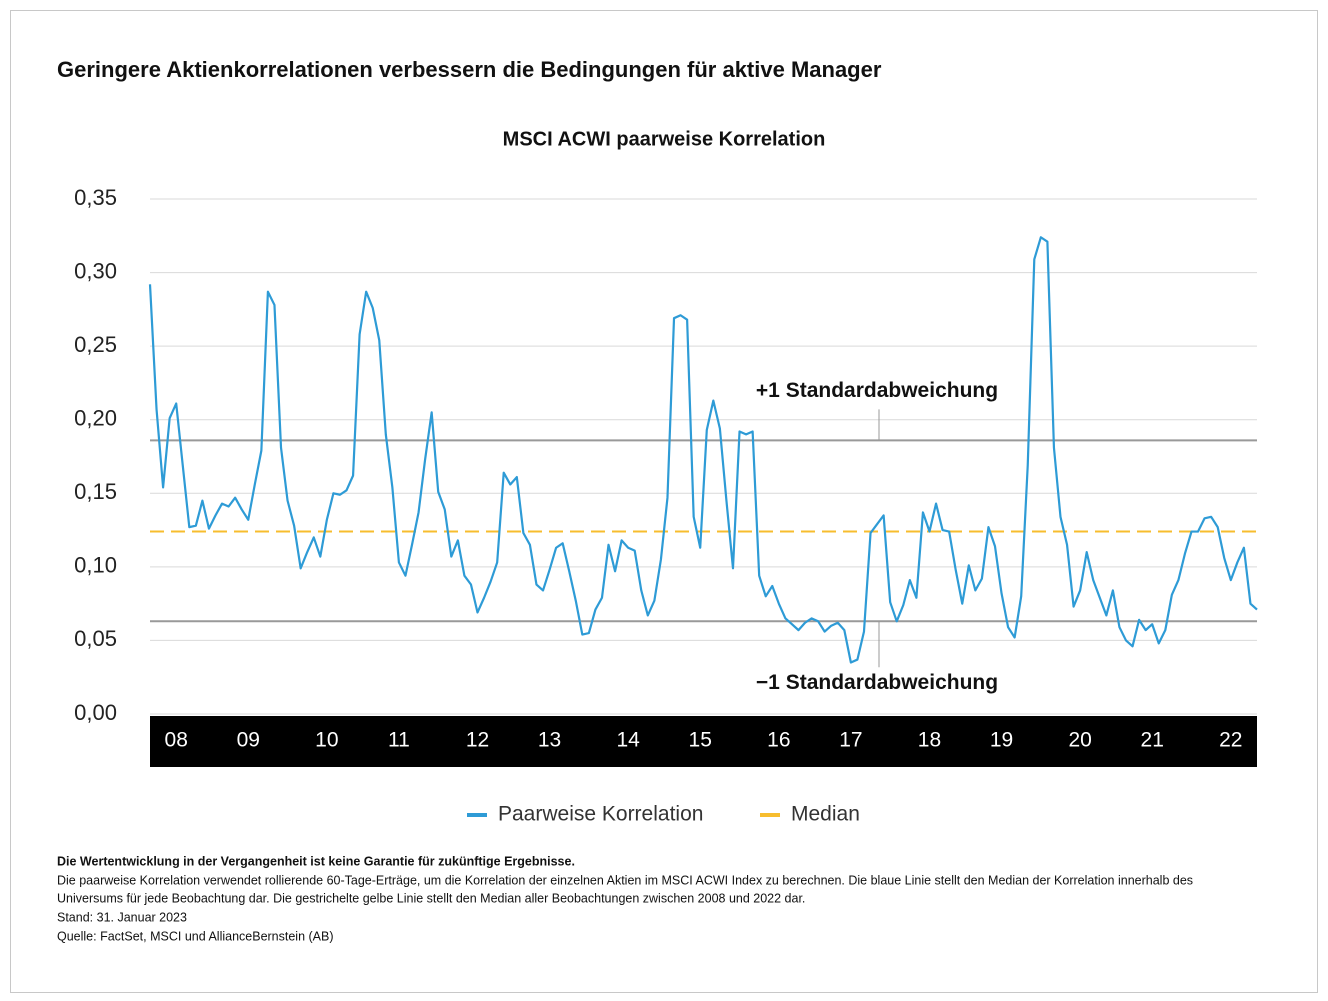 Image resolution: width=1328 pixels, height=1001 pixels. I want to click on footnote: Stand: 31. Januar 2023, so click(122, 917).